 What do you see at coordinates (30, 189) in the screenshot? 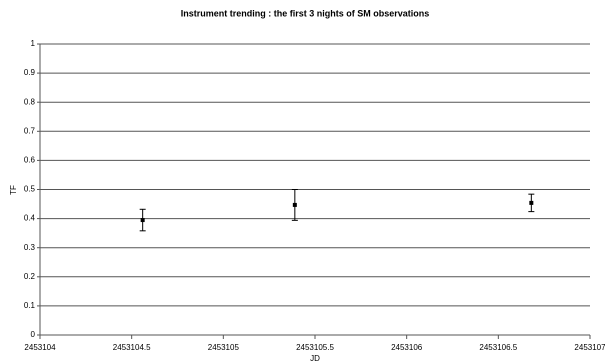
I see `y-tick-label: 0.5` at bounding box center [30, 189].